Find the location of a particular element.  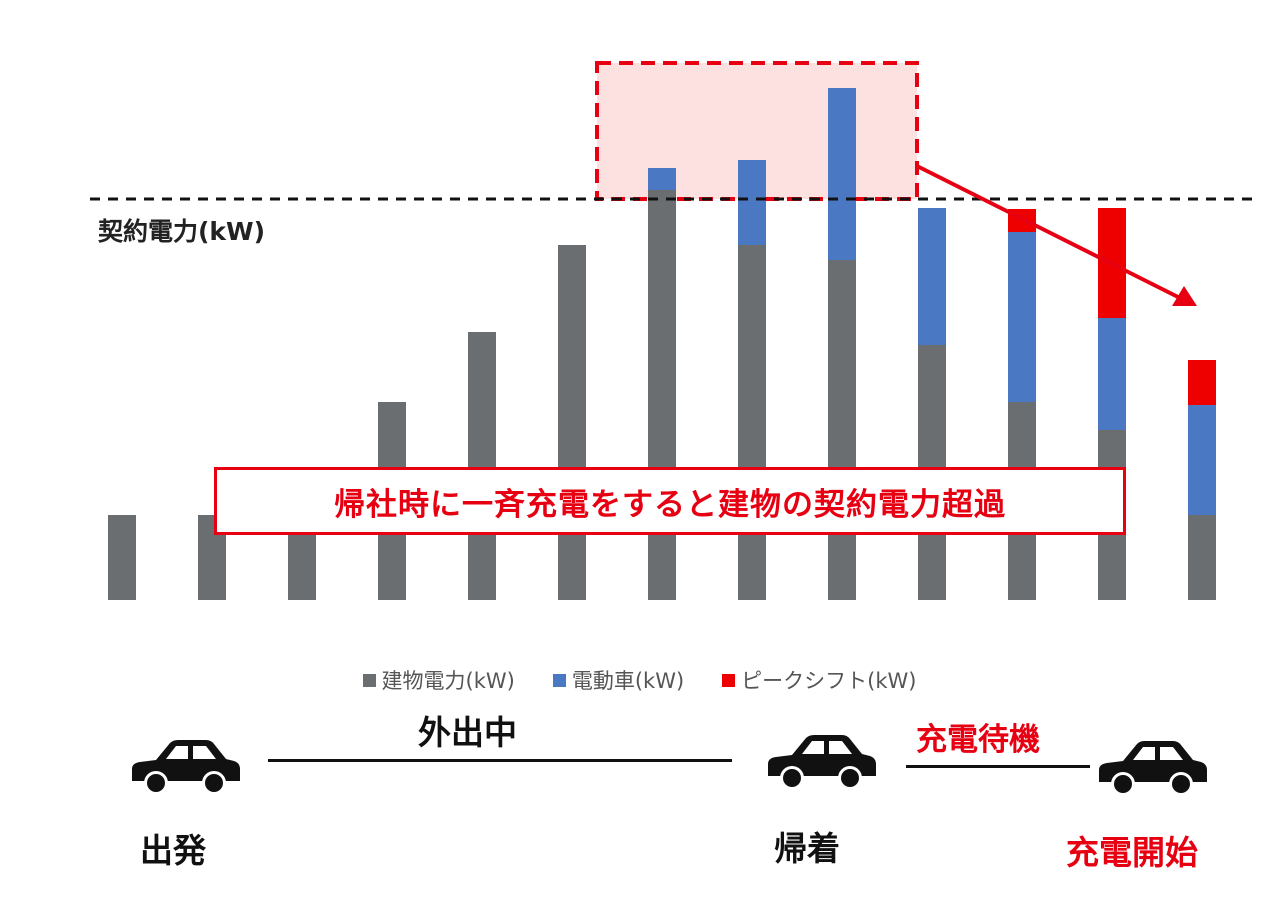

legend-item-peak-shift: ピークシフト(kW) is located at coordinates (819, 680).